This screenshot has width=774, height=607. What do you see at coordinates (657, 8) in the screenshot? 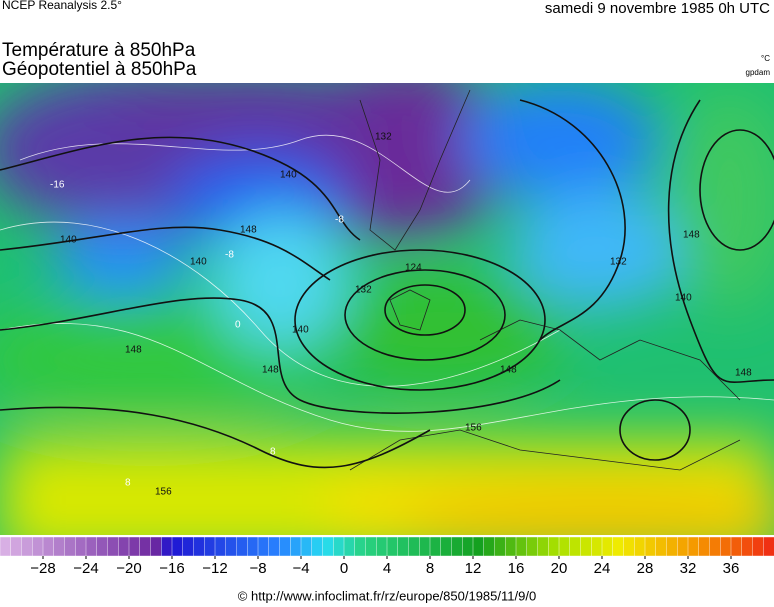
I see `date: samedi 9 novembre 1985 0h UTC` at bounding box center [657, 8].